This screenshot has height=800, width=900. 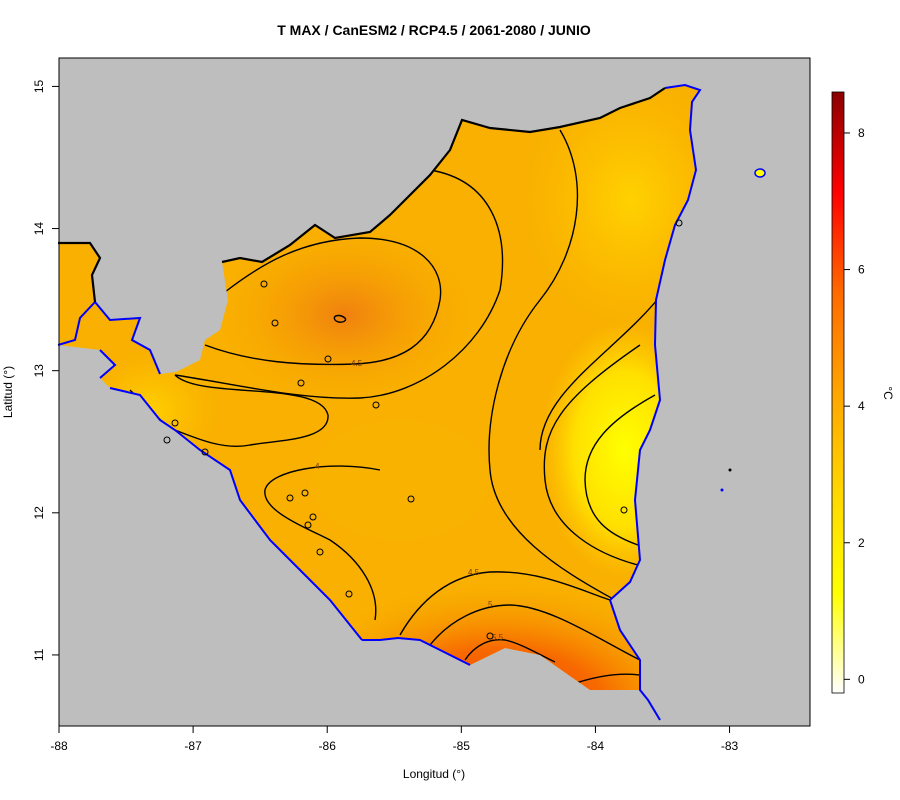 What do you see at coordinates (490, 604) in the screenshot?
I see `contour-label: 5` at bounding box center [490, 604].